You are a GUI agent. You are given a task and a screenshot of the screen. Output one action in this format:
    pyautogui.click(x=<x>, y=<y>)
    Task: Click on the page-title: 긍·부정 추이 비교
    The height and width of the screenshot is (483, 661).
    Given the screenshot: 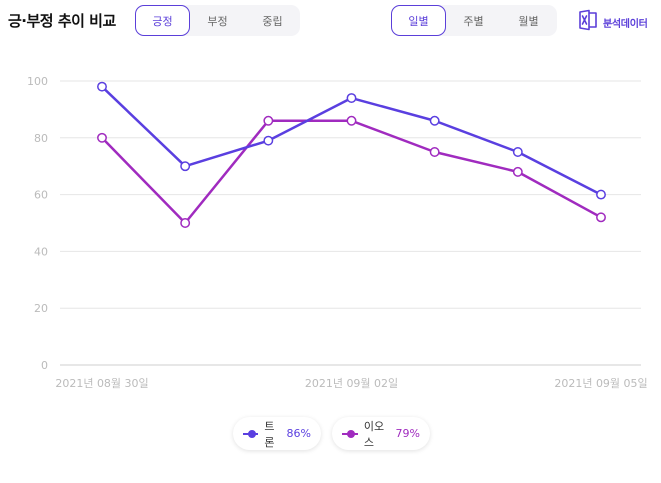 What is the action you would take?
    pyautogui.click(x=62, y=21)
    